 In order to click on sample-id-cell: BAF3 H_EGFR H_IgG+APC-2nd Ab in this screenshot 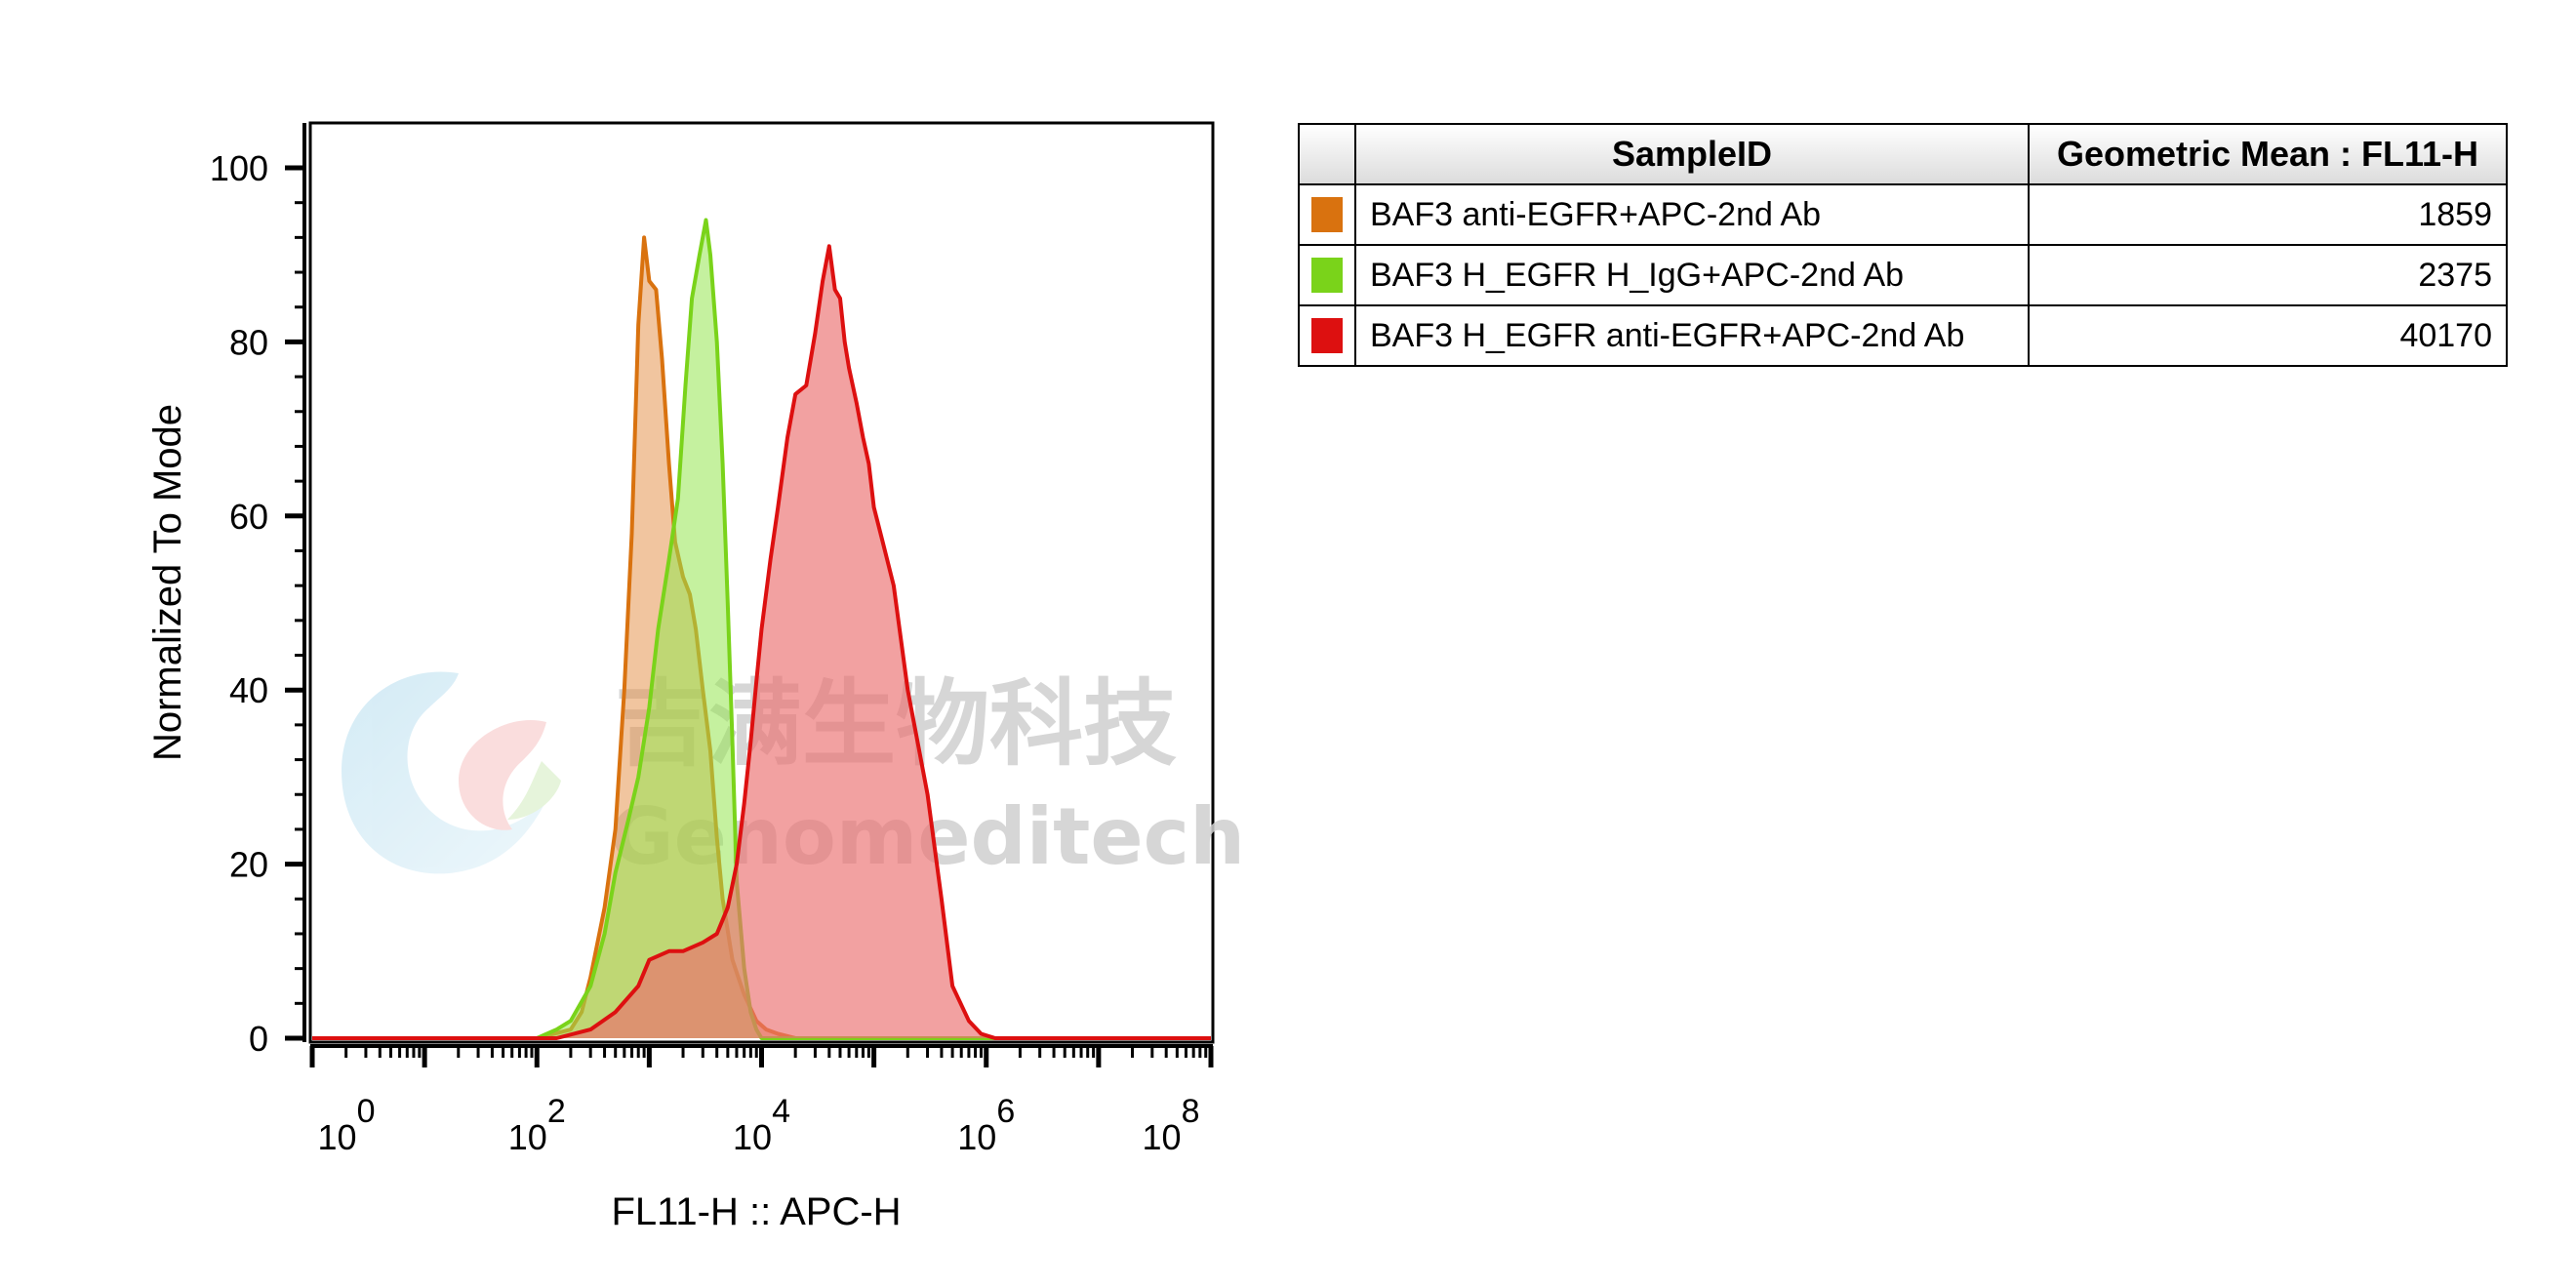, I will do `click(1692, 275)`.